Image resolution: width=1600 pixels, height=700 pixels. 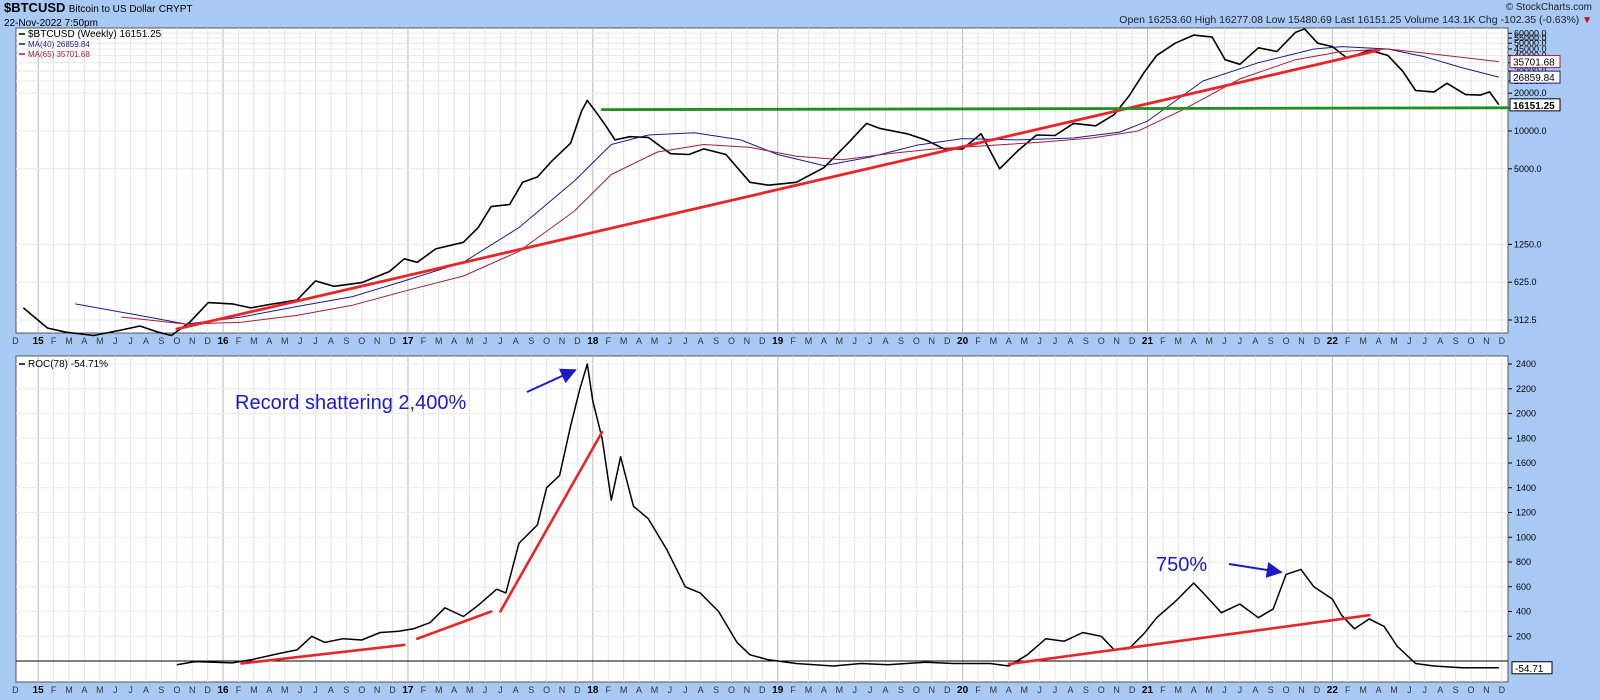 I want to click on indicator-y-tick-label: 1800, so click(x=1526, y=438).